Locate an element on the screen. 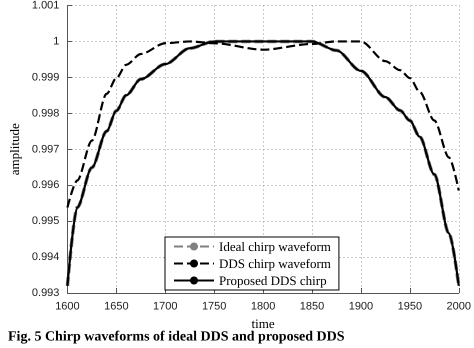 Image resolution: width=474 pixels, height=348 pixels. y-axis-title: amplitude is located at coordinates (14, 149).